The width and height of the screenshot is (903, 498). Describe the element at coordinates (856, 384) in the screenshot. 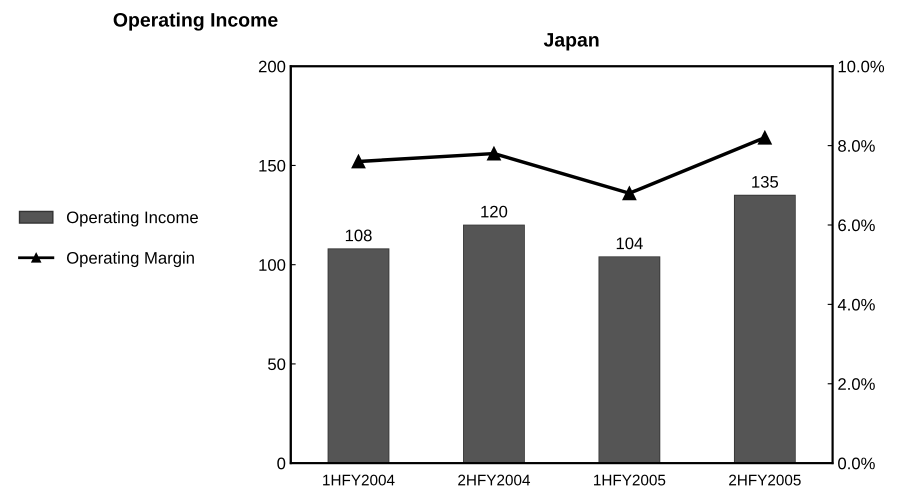

I see `y2-tick-label: 2.0%` at that location.